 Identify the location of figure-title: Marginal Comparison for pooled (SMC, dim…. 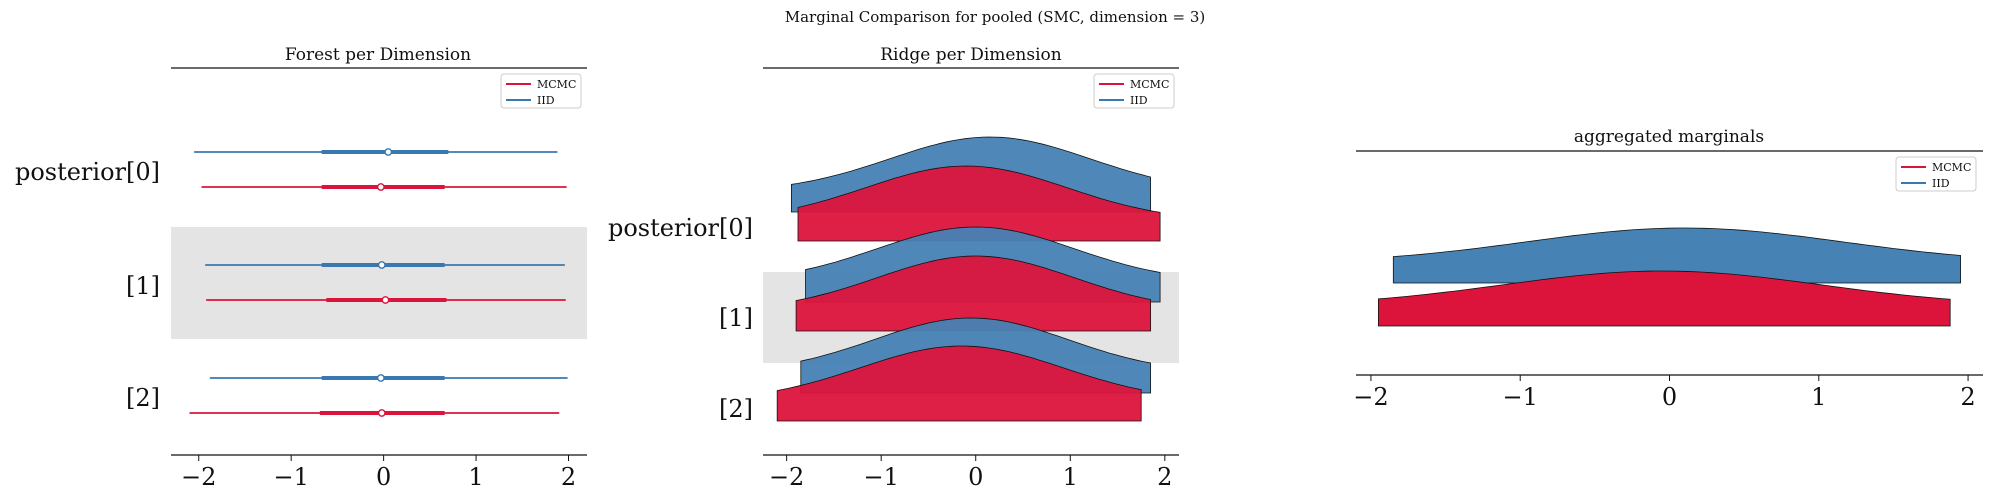
(995, 17).